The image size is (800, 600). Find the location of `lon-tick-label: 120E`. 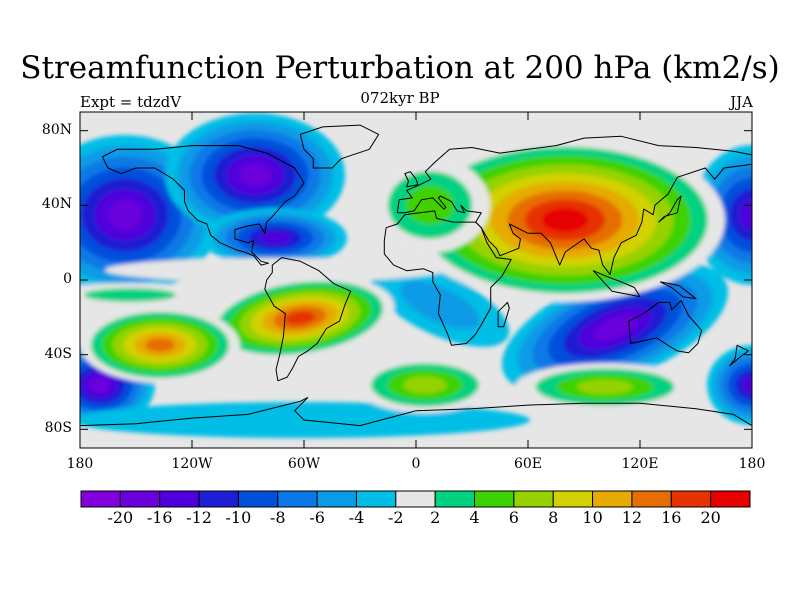

lon-tick-label: 120E is located at coordinates (640, 464).